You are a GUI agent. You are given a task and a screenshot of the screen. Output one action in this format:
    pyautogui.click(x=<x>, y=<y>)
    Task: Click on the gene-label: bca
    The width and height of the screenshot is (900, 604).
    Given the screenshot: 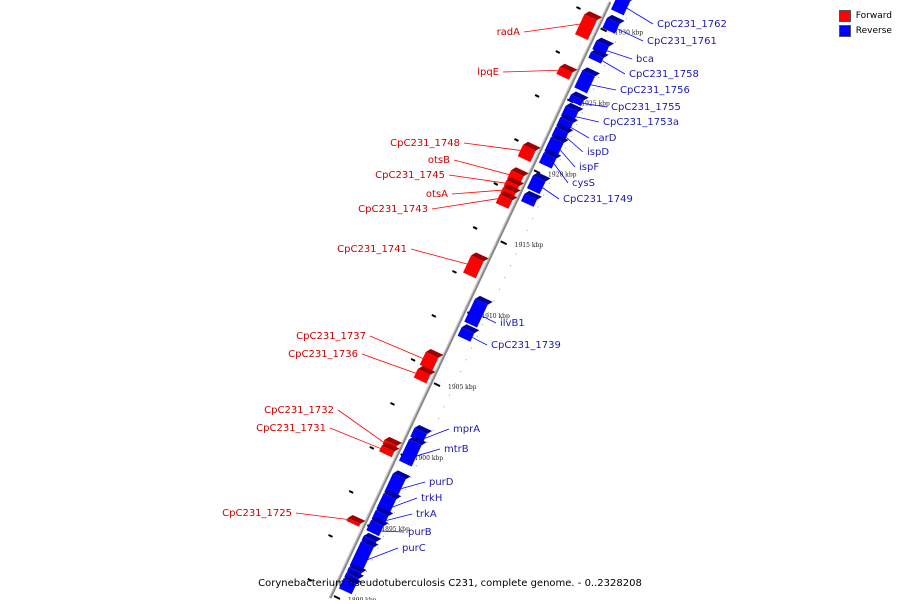 What is the action you would take?
    pyautogui.click(x=645, y=59)
    